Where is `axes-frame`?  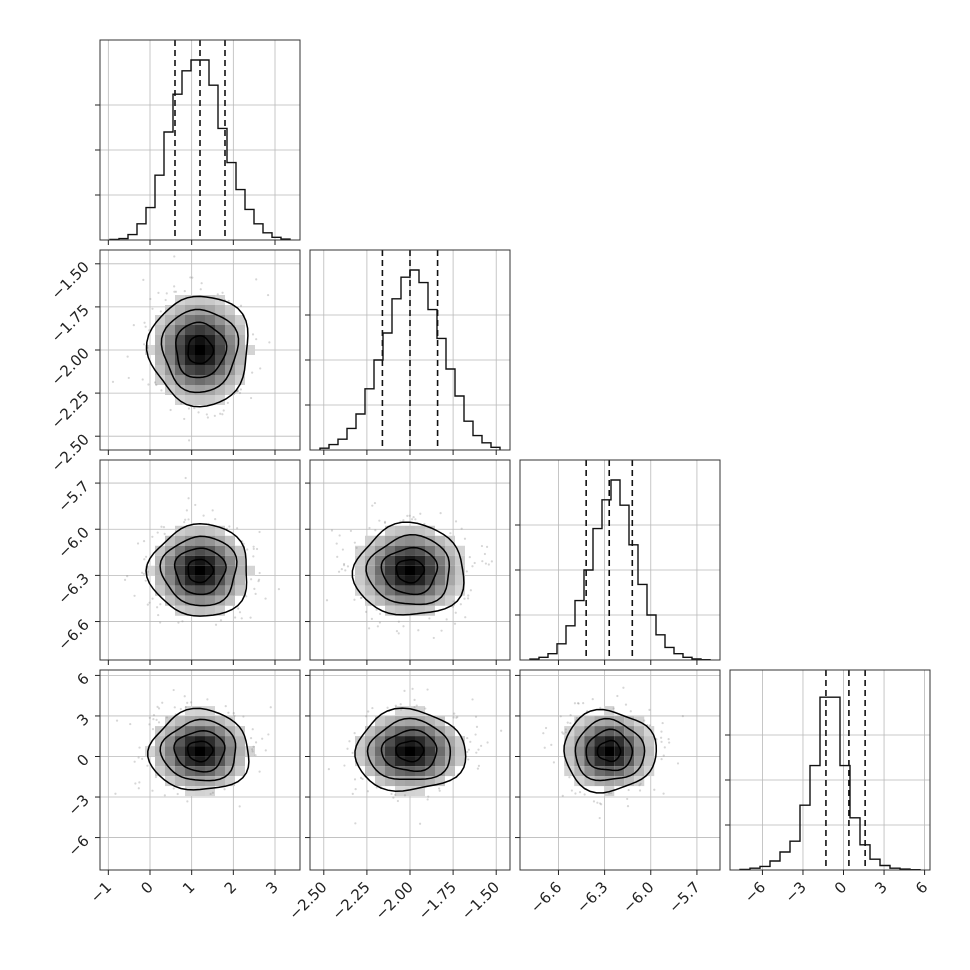
axes-frame is located at coordinates (200, 770).